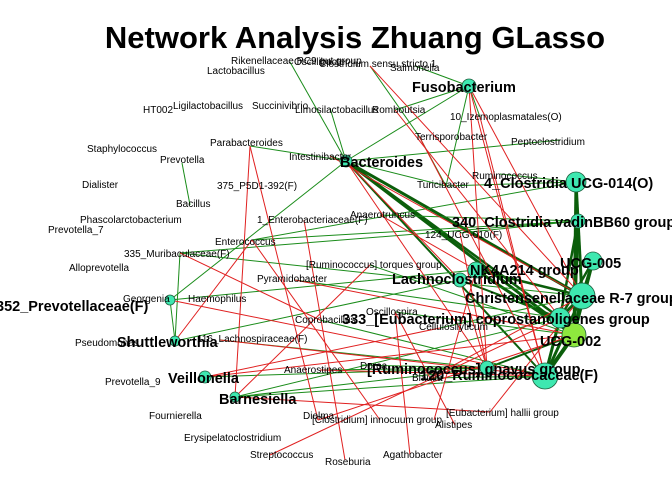 Image resolution: width=672 pixels, height=480 pixels. What do you see at coordinates (469, 86) in the screenshot?
I see `node-fuso` at bounding box center [469, 86].